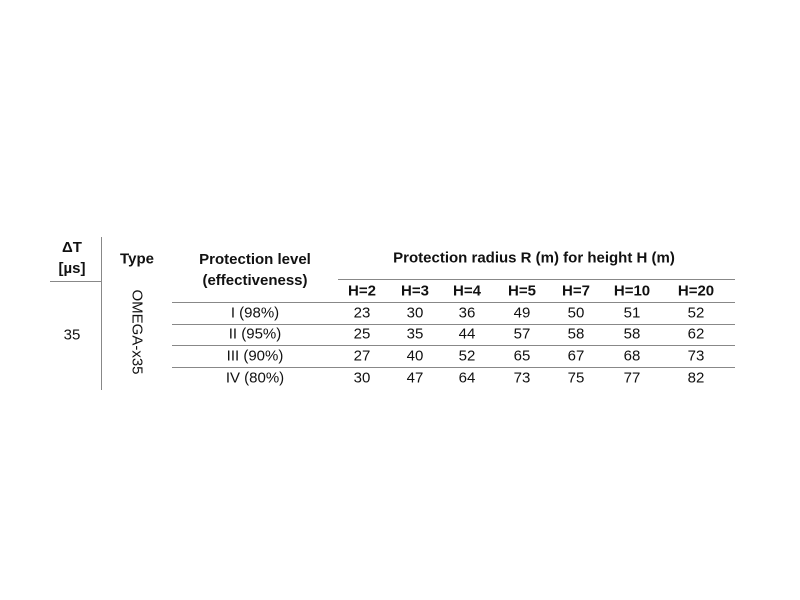 The height and width of the screenshot is (600, 800). I want to click on radius-cell: 40, so click(415, 356).